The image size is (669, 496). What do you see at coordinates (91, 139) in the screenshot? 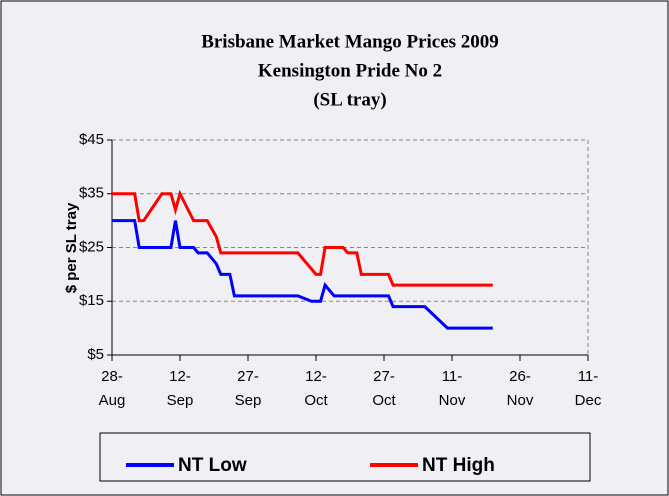
I see `y-tick-label: $45` at bounding box center [91, 139].